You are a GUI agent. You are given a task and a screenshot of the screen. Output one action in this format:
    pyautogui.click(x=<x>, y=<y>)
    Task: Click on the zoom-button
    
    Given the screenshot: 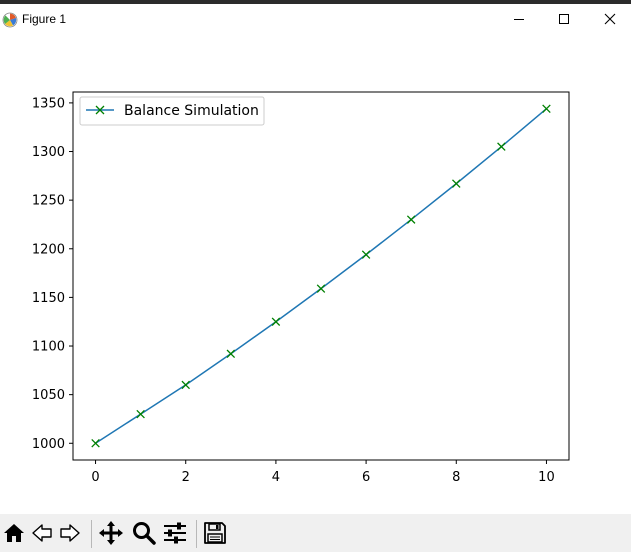 What is the action you would take?
    pyautogui.click(x=144, y=533)
    